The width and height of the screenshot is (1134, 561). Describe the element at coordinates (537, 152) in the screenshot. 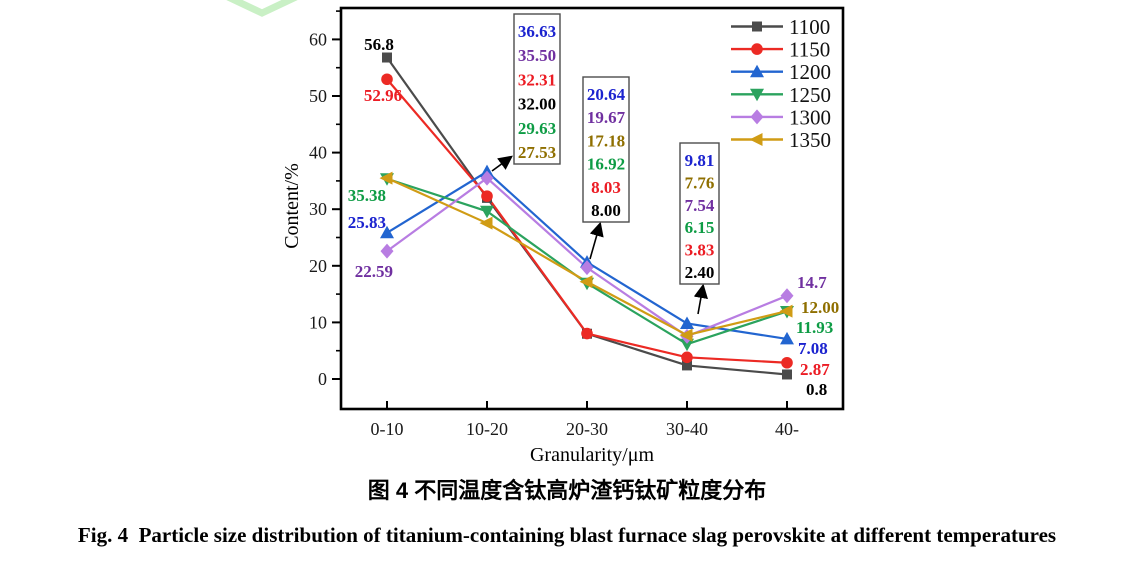

I see `box-value-label: 27.53` at that location.